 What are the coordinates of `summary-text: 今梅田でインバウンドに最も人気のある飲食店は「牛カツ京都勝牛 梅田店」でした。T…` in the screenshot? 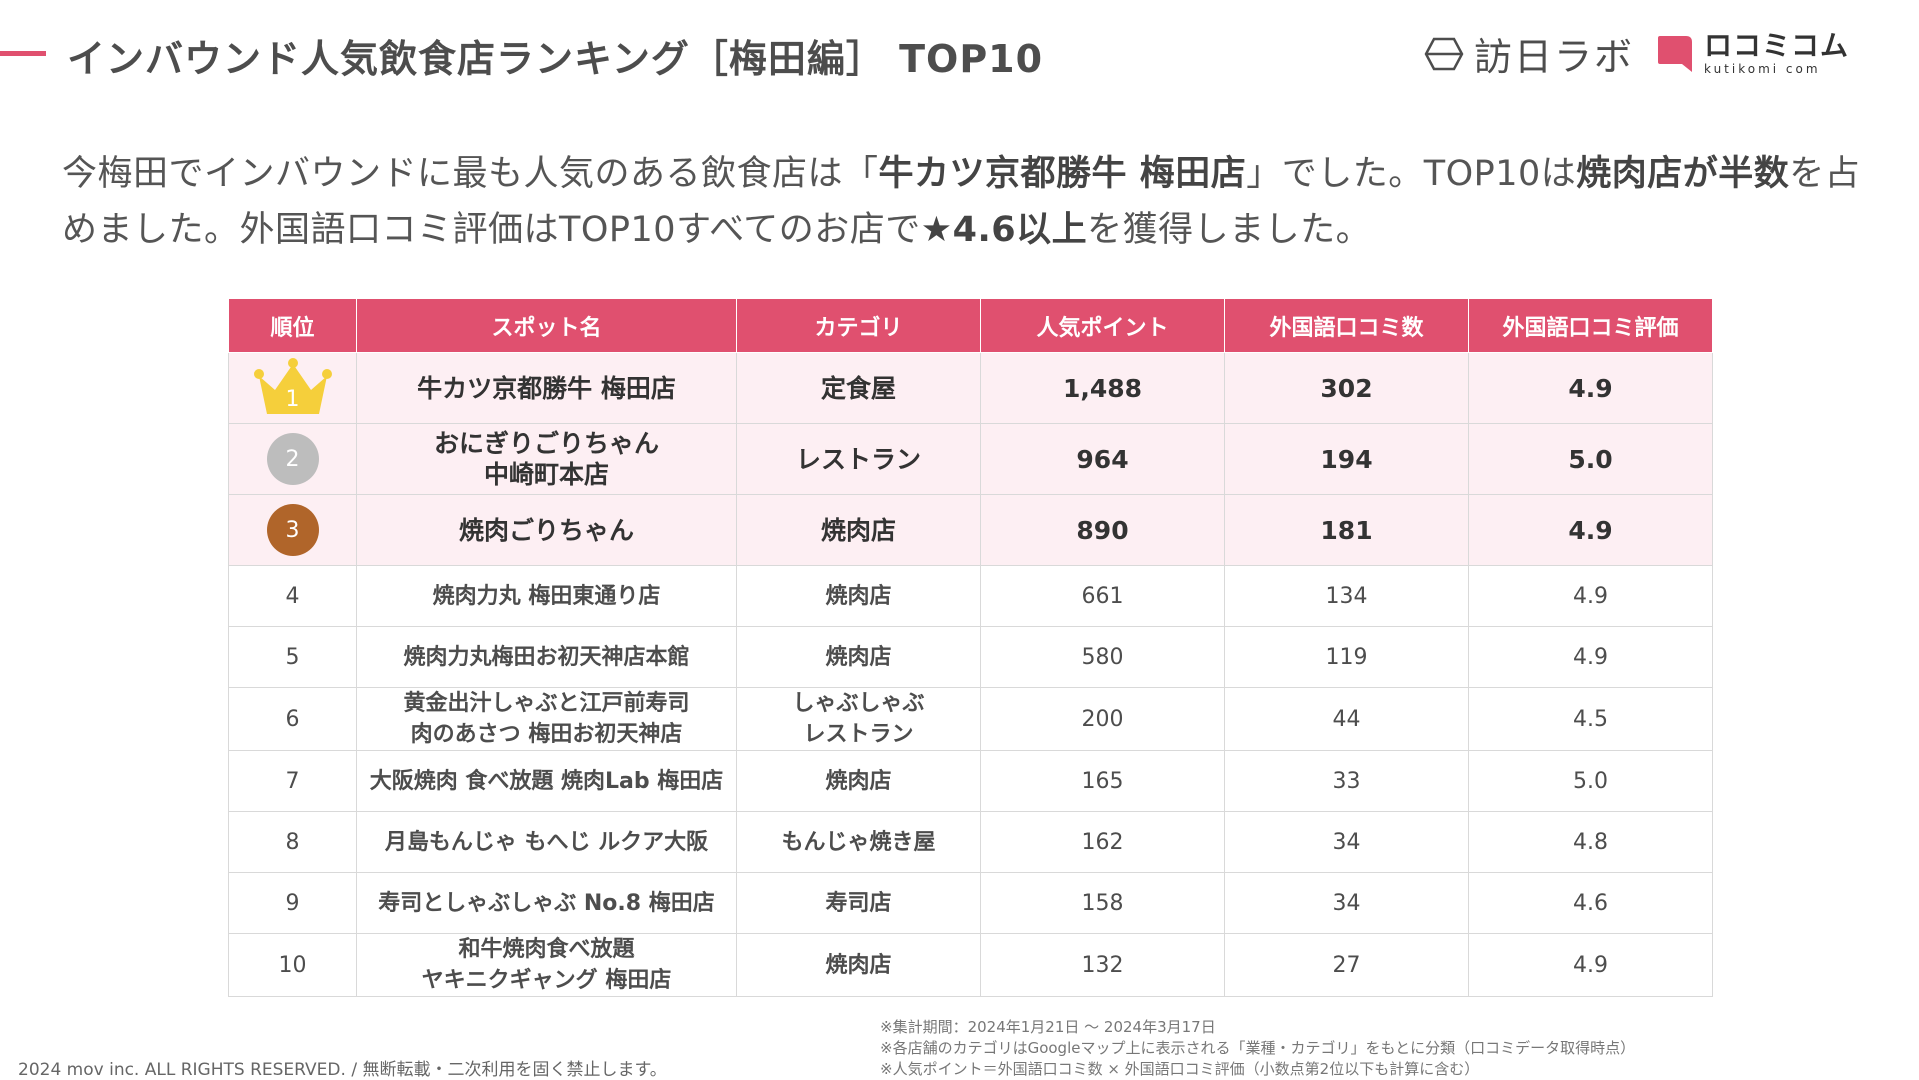 It's located at (967, 202).